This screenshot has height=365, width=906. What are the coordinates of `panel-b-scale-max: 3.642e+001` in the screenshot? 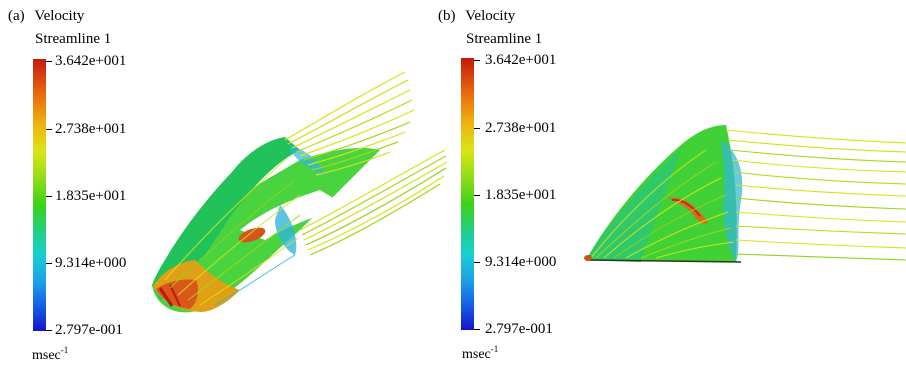 It's located at (521, 60).